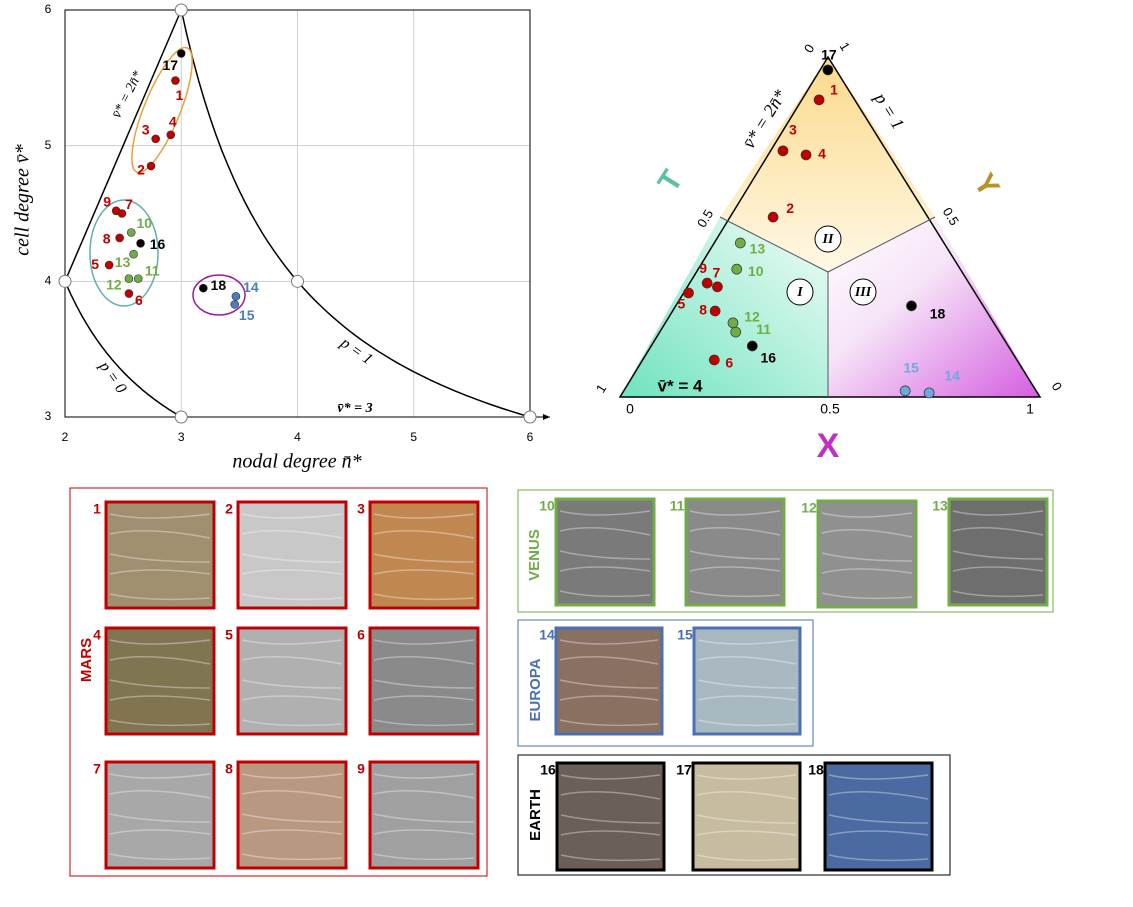 The height and width of the screenshot is (907, 1133). What do you see at coordinates (181, 417) in the screenshot?
I see `vertex` at bounding box center [181, 417].